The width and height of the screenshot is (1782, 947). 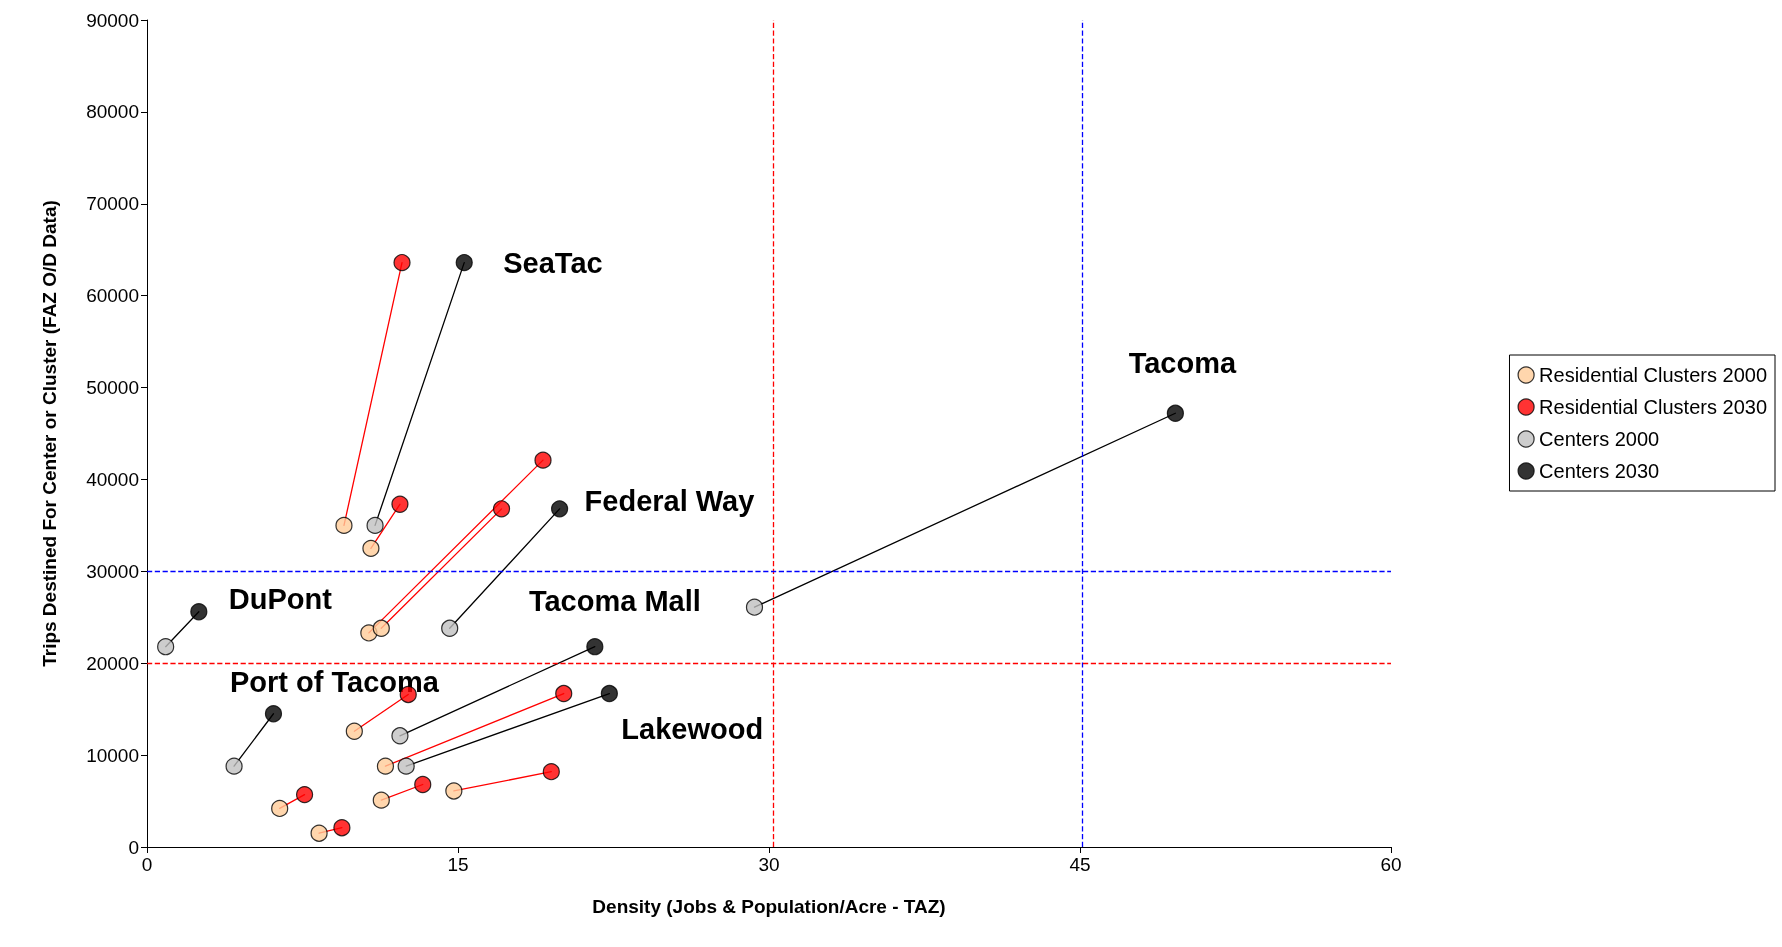 What do you see at coordinates (669, 500) in the screenshot?
I see `annotation: Federal Way` at bounding box center [669, 500].